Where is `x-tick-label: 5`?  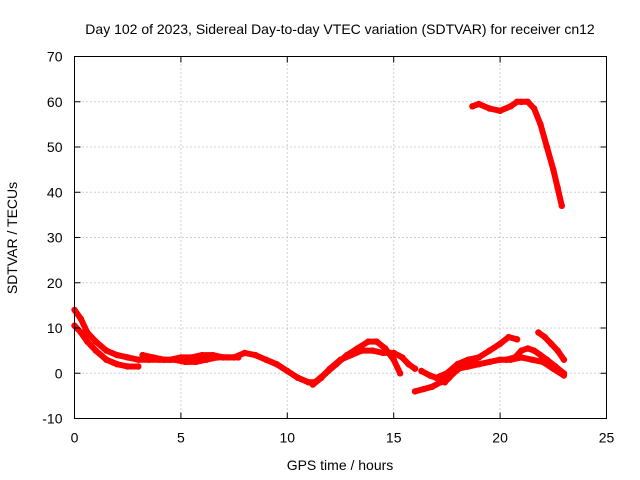
x-tick-label: 5 is located at coordinates (181, 438).